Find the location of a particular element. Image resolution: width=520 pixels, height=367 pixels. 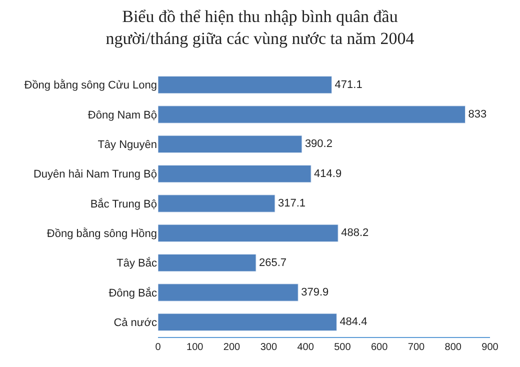

data-label: 379.9 is located at coordinates (315, 292).